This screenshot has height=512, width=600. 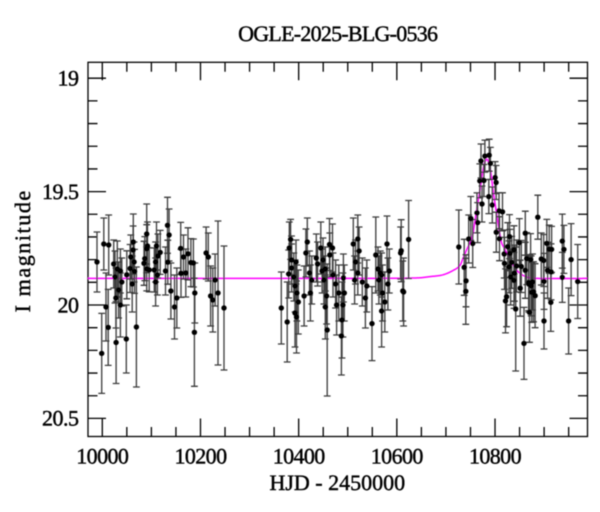 I want to click on svg-text: 10200, so click(x=200, y=456).